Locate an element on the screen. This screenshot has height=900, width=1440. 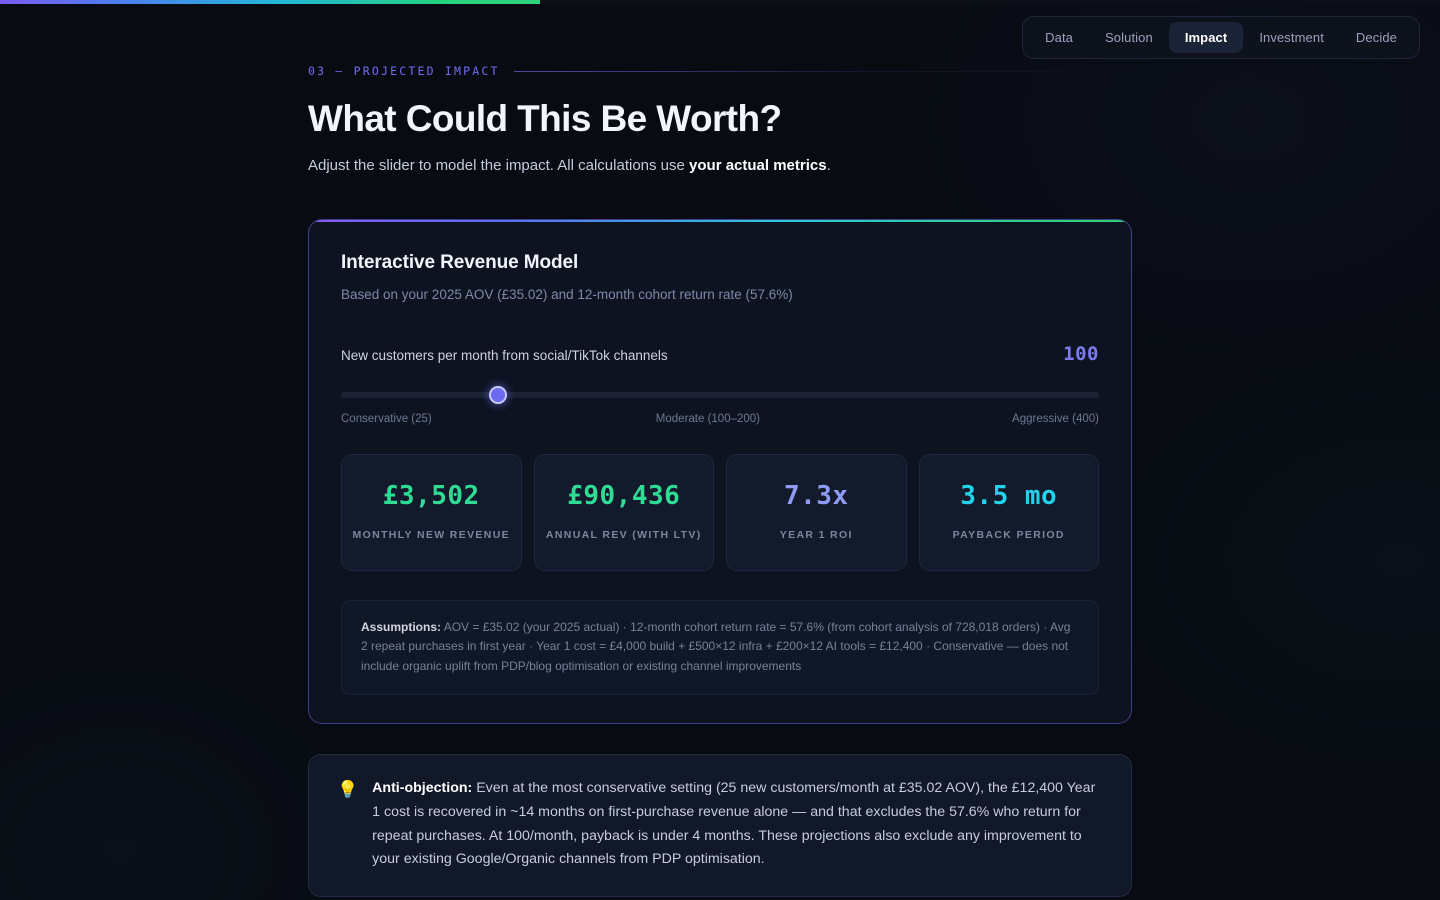
nav-item-decide: Decide is located at coordinates (1376, 37).